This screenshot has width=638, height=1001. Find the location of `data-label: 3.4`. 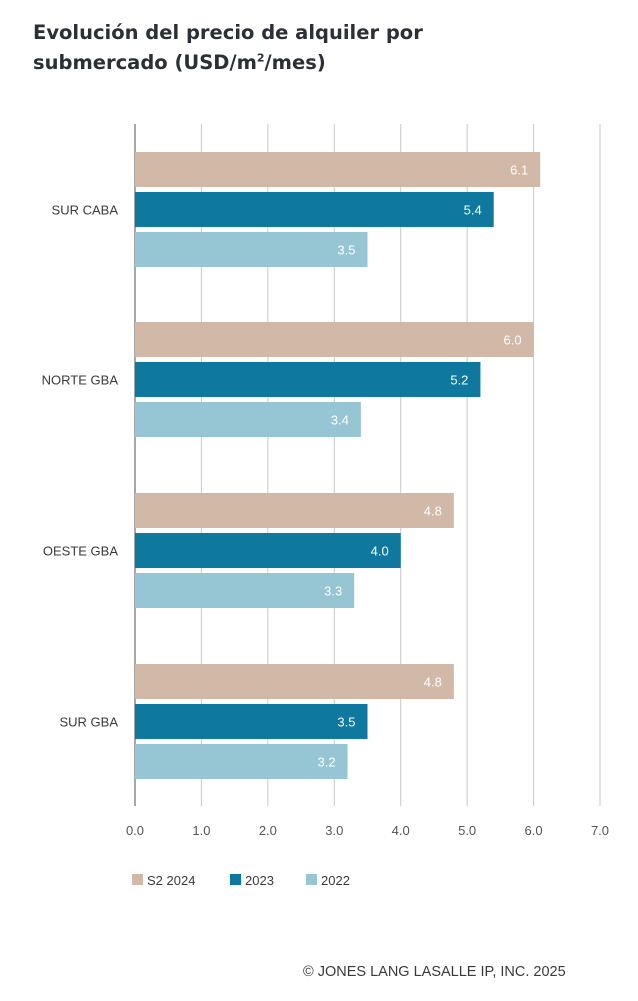

data-label: 3.4 is located at coordinates (340, 420).